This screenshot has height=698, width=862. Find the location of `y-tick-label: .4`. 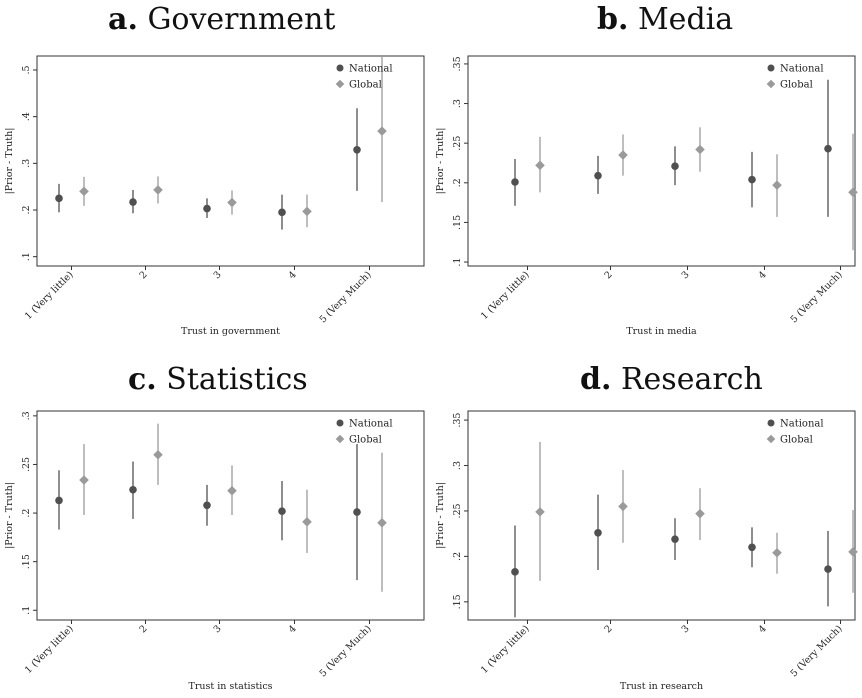

y-tick-label: .4 is located at coordinates (26, 116).